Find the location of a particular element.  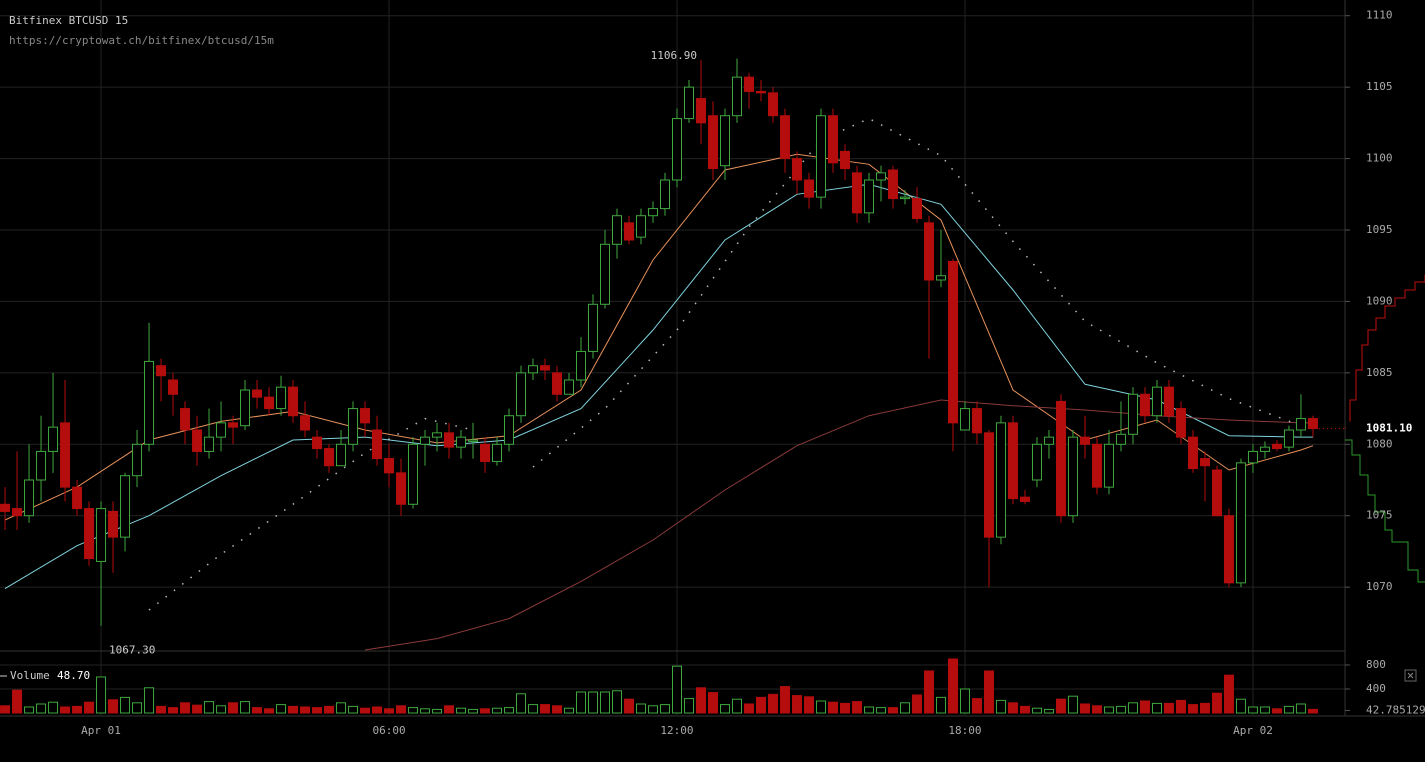

volume-panel is located at coordinates (659, 686).